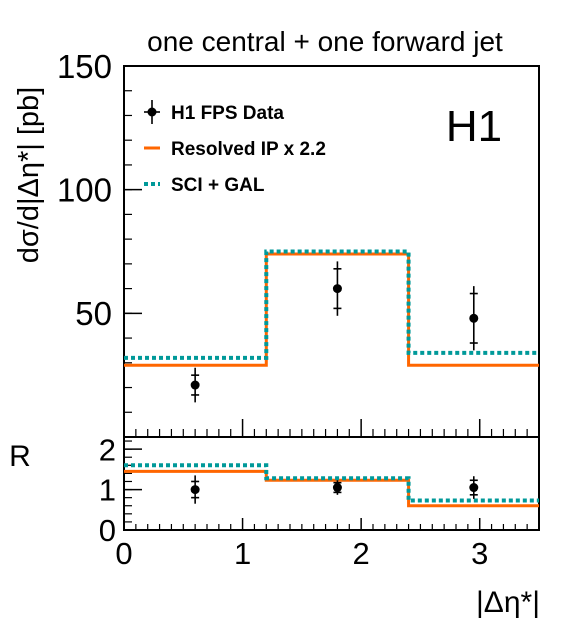 The image size is (567, 626). Describe the element at coordinates (107, 490) in the screenshot. I see `ratio-y-tick-label: 1` at that location.